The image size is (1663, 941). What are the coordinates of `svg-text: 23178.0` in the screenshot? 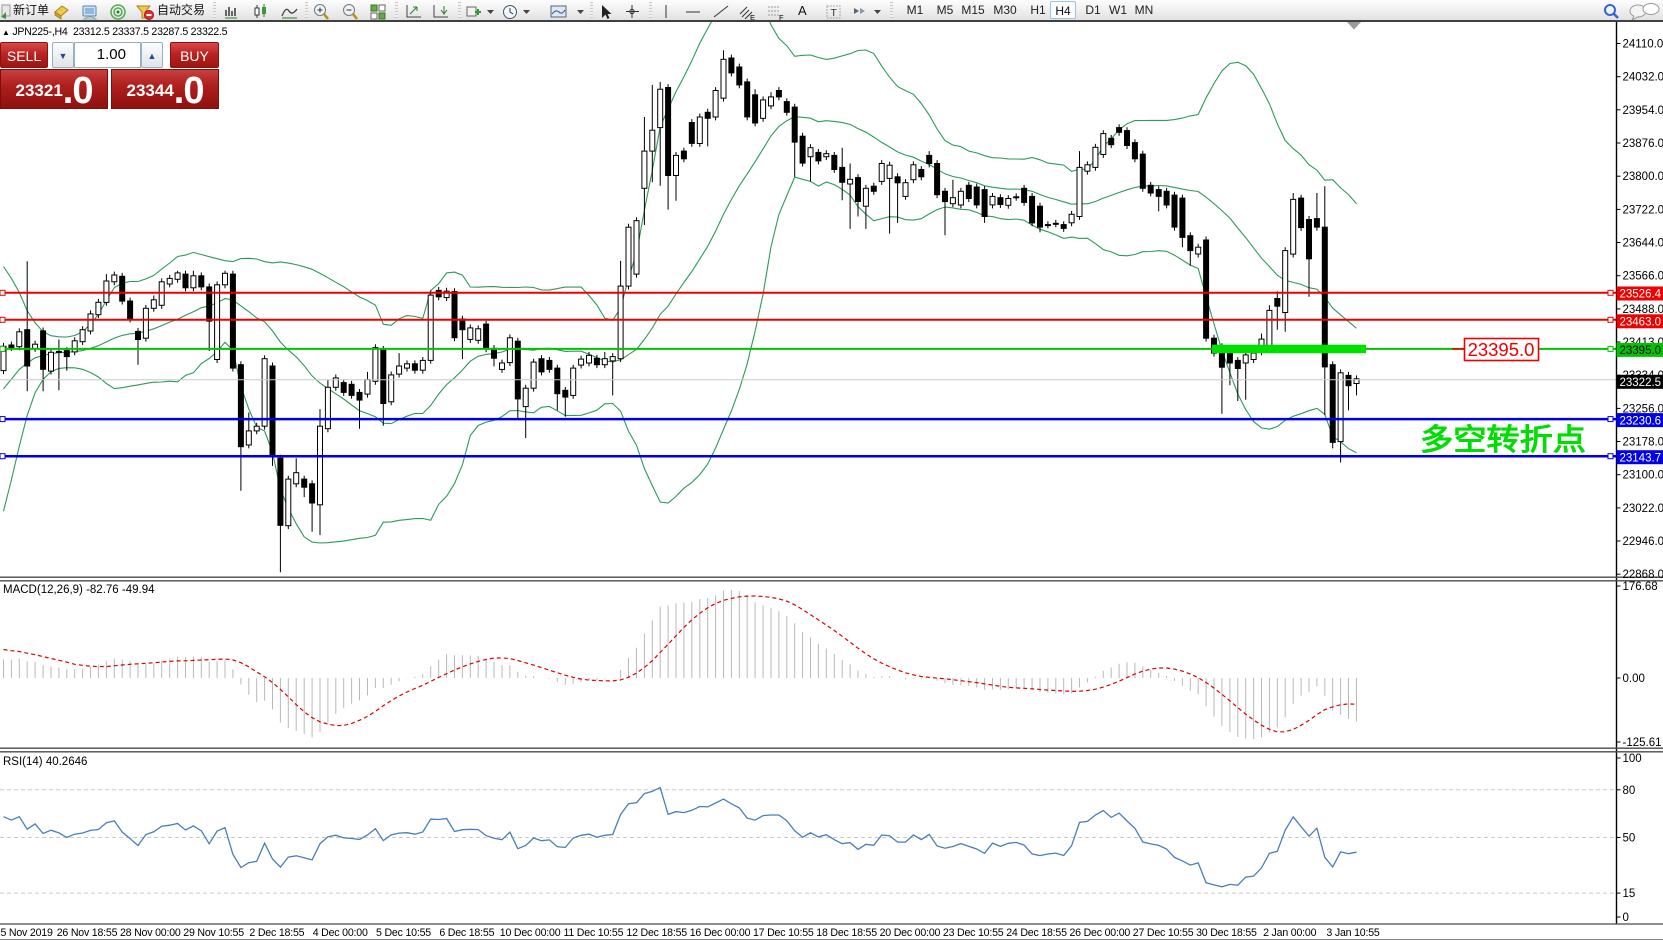 It's located at (1643, 443).